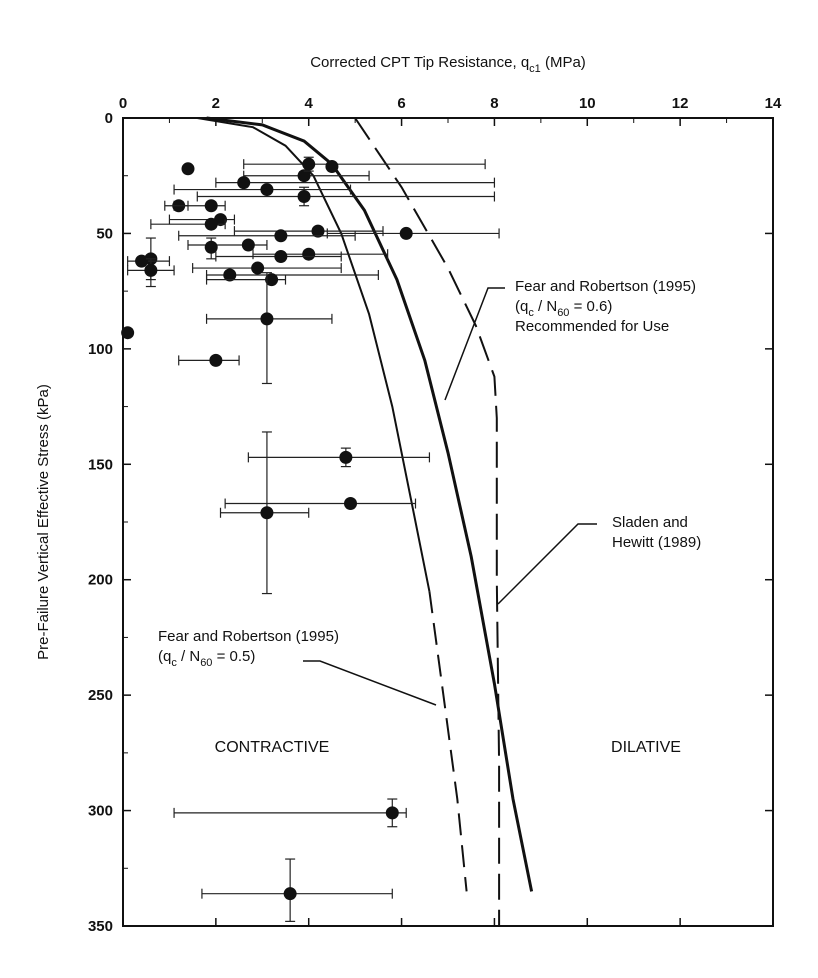 The width and height of the screenshot is (818, 978). Describe the element at coordinates (401, 103) in the screenshot. I see `x-tick-label: 6` at that location.